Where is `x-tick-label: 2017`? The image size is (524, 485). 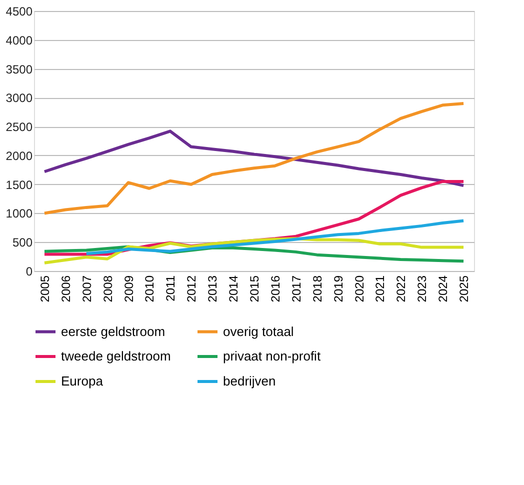 x-tick-label: 2017 is located at coordinates (296, 288).